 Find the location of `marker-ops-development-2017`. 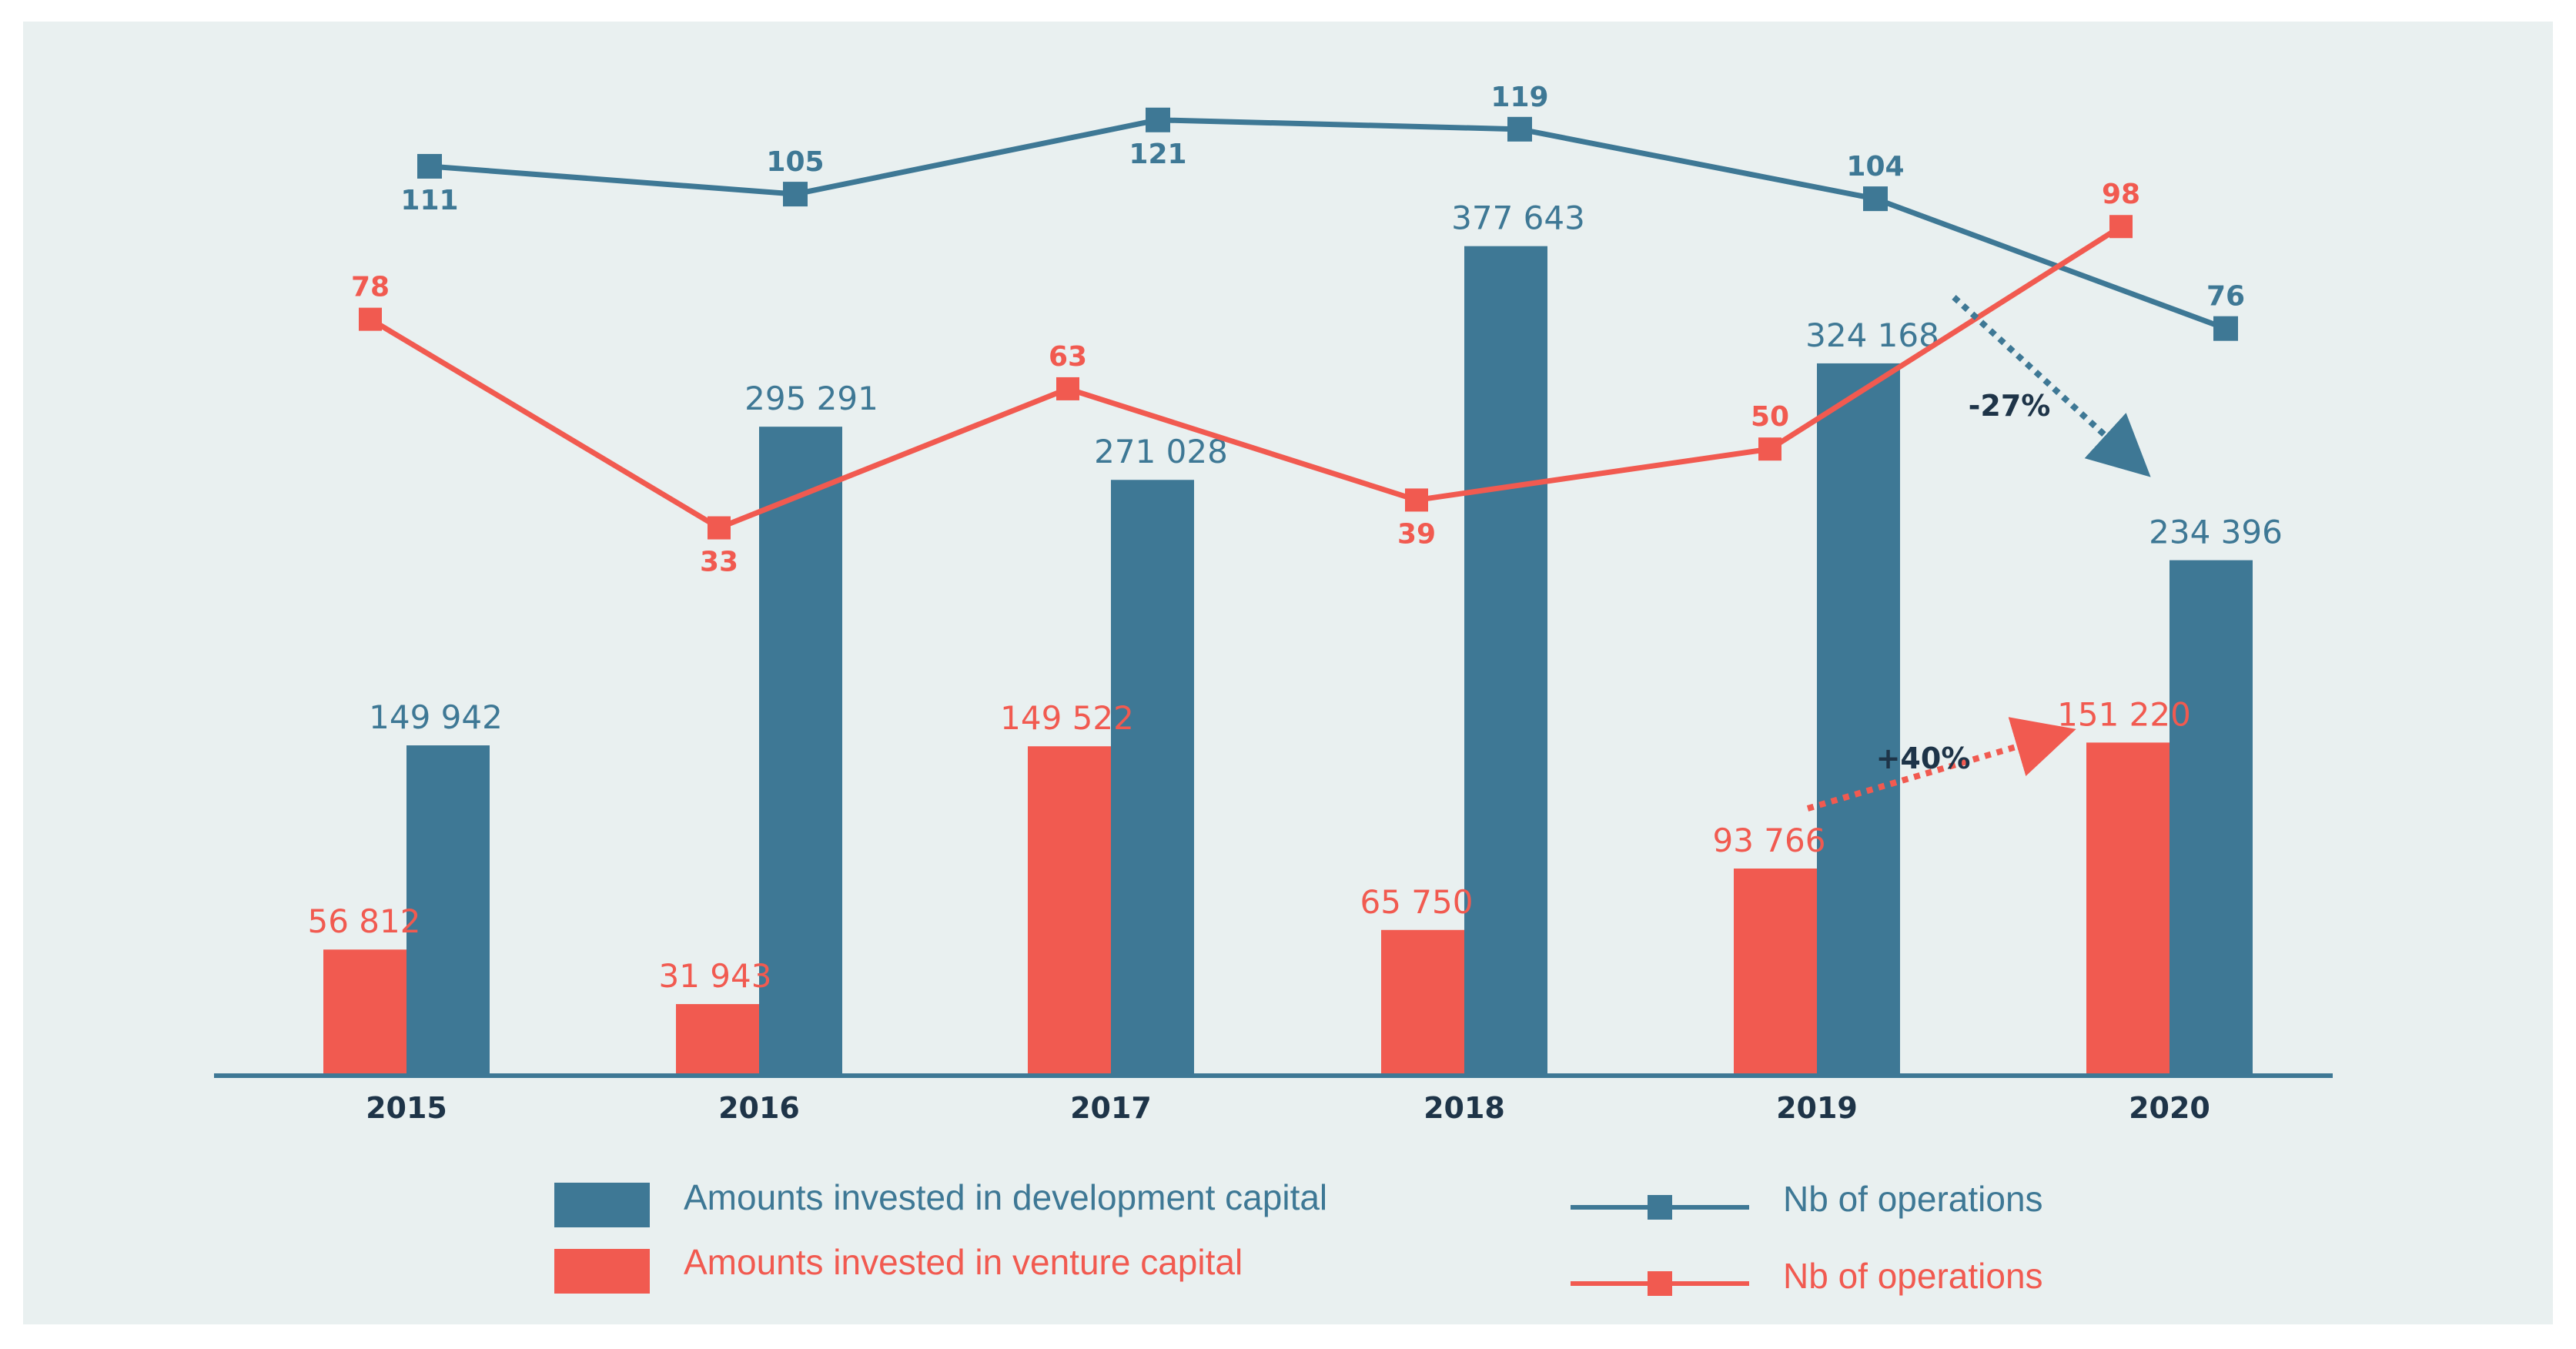

marker-ops-development-2017 is located at coordinates (1158, 119).